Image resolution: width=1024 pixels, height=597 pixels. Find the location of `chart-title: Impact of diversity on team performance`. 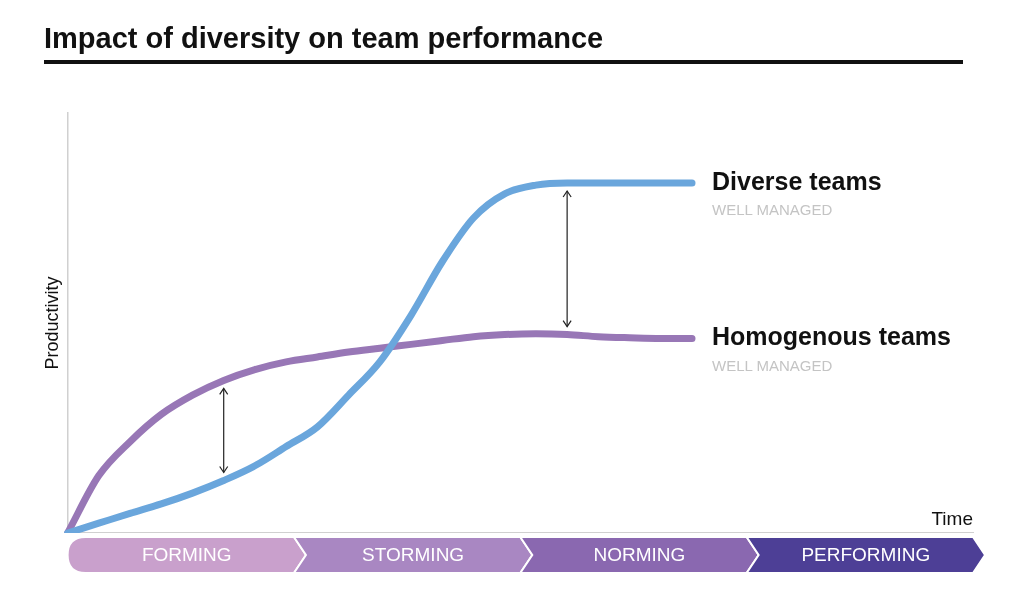

chart-title: Impact of diversity on team performance is located at coordinates (324, 38).